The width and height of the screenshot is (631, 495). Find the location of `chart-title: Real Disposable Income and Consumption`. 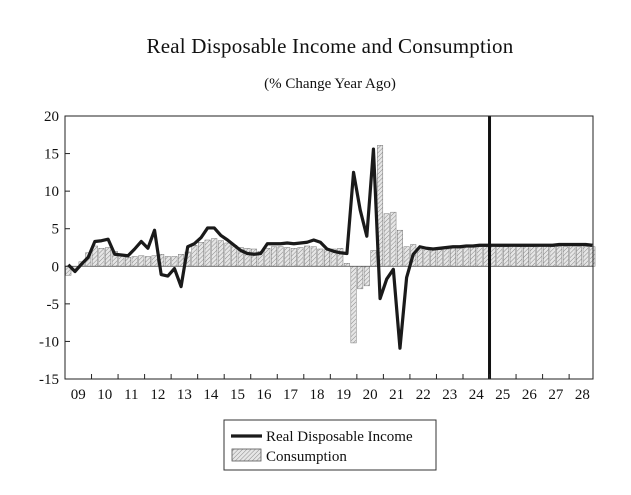

chart-title: Real Disposable Income and Consumption is located at coordinates (330, 46).